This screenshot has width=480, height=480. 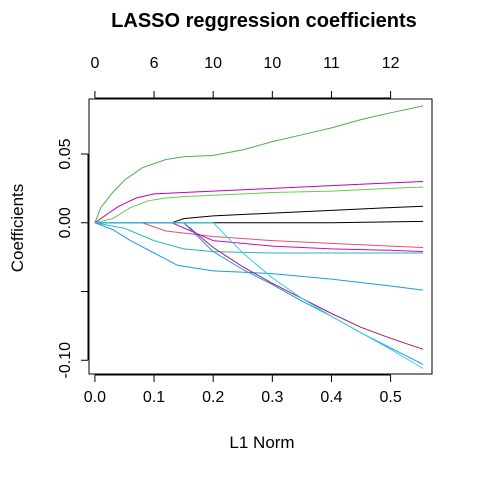 I want to click on y-tick-label: -0.10, so click(x=65, y=360).